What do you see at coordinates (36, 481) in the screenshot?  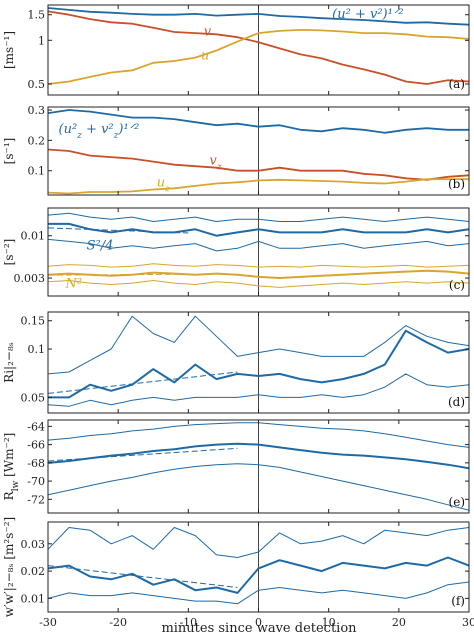 I see `y-tick-label: -70` at bounding box center [36, 481].